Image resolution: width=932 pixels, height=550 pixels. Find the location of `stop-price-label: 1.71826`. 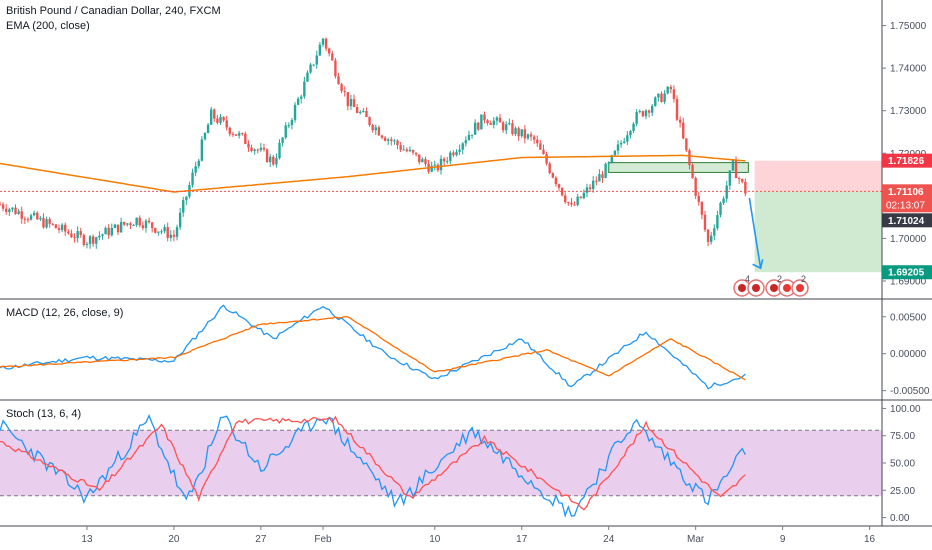

stop-price-label: 1.71826 is located at coordinates (906, 161).